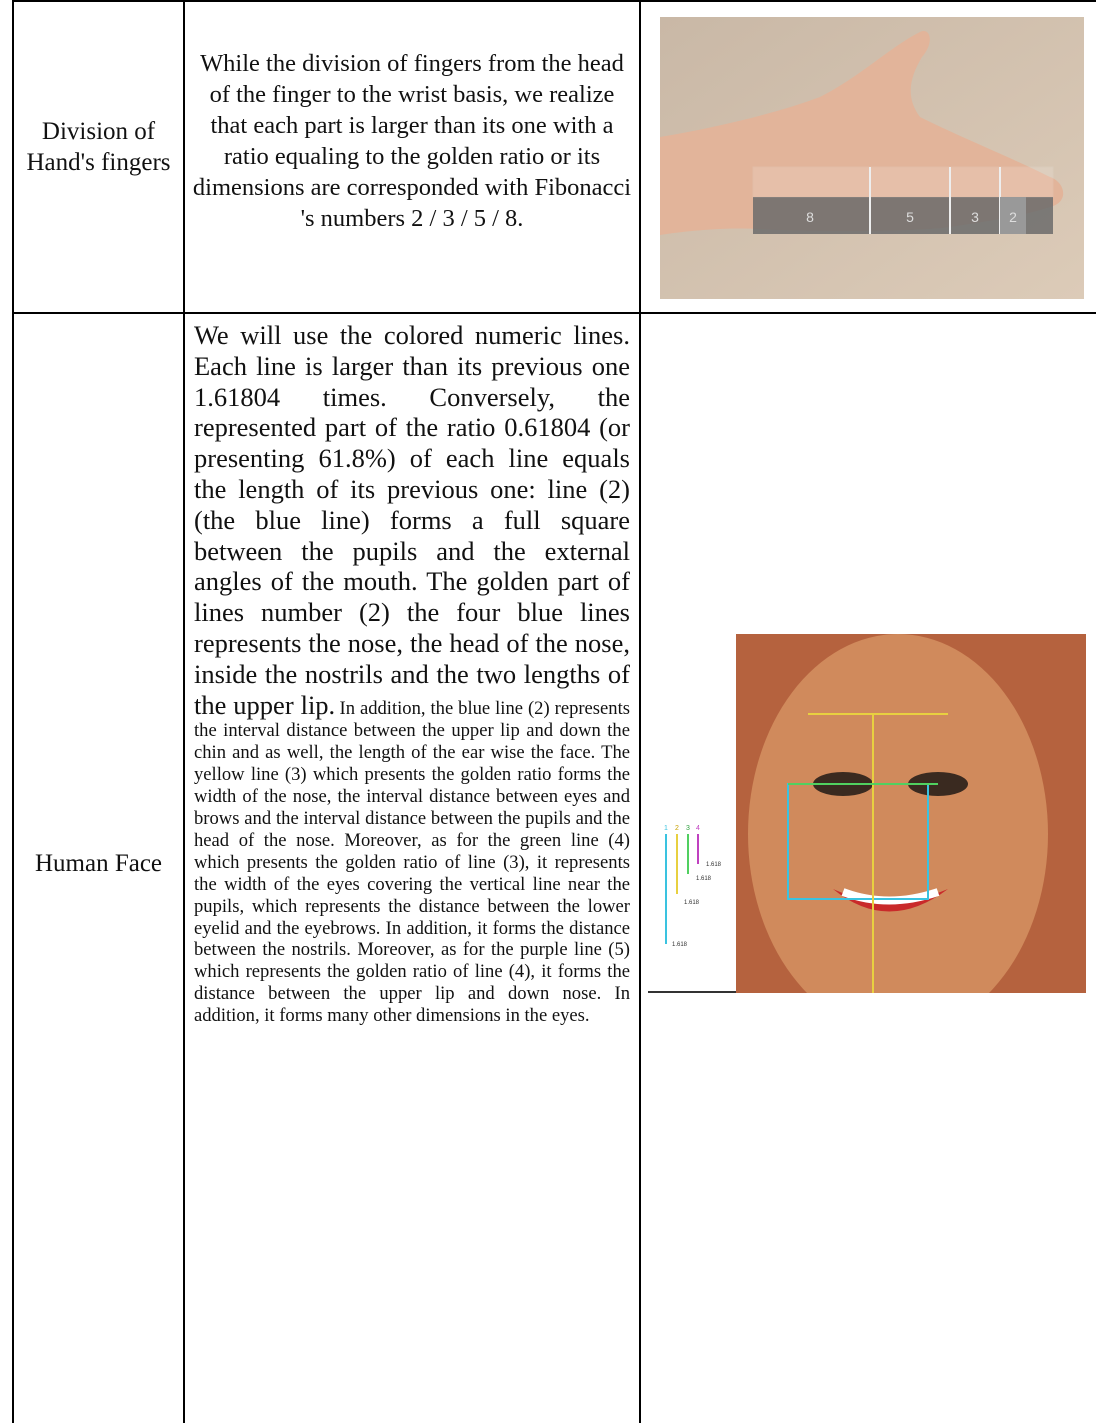  Describe the element at coordinates (698, 828) in the screenshot. I see `image-label: 4` at that location.